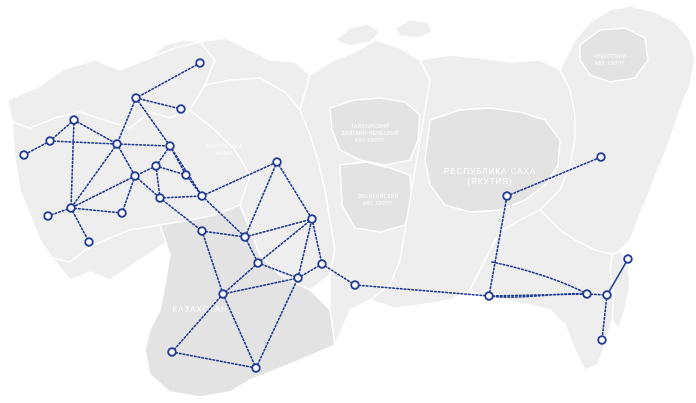  What do you see at coordinates (199, 309) in the screenshot?
I see `label-kazakhstan: КАЗАХСТАН` at bounding box center [199, 309].